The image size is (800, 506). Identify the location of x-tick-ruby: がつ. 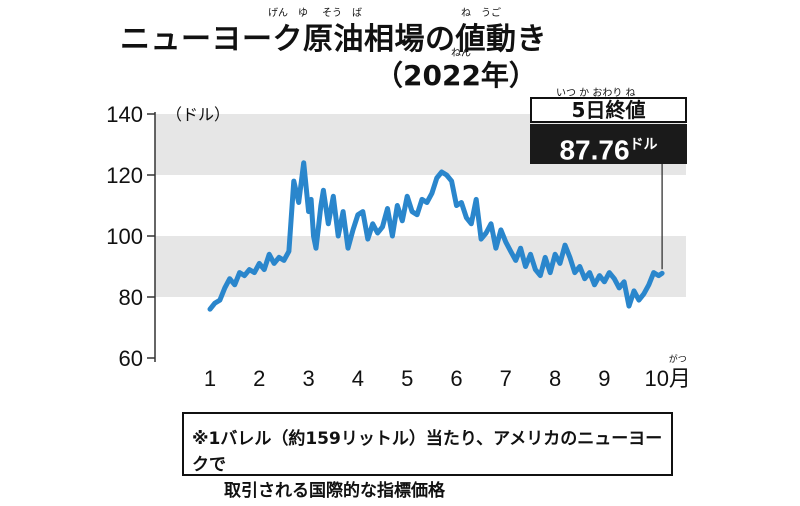
(678, 359).